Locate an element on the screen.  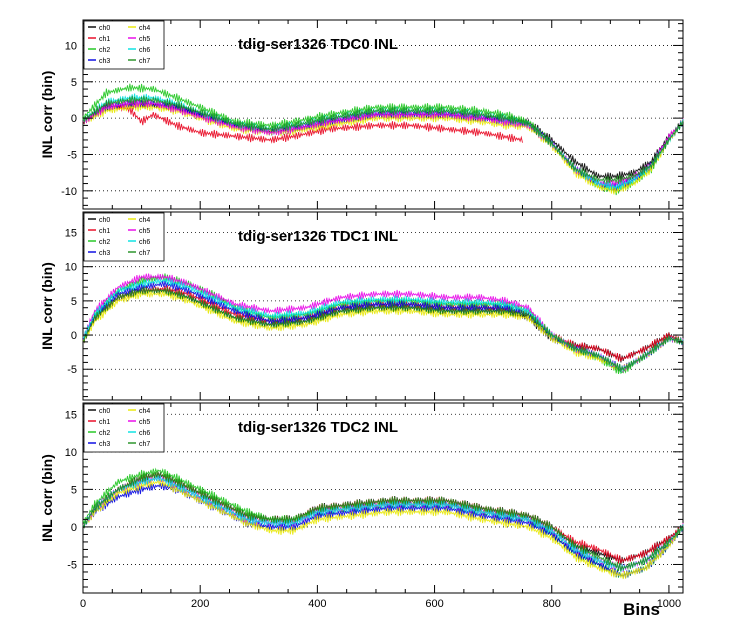
chart-title: tdig-ser1326 TDC0 INL is located at coordinates (318, 44).